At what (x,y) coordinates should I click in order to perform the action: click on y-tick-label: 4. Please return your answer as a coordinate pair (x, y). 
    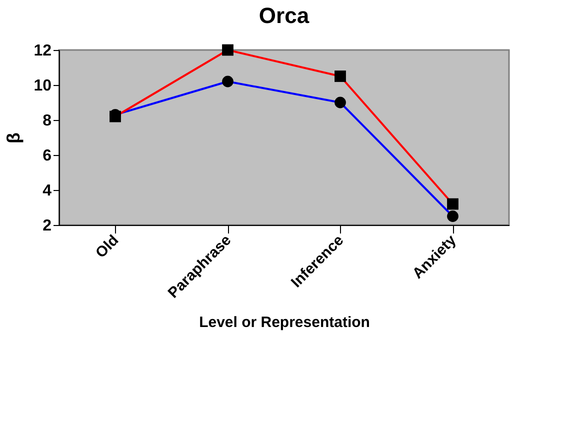
    Looking at the image, I should click on (47, 191).